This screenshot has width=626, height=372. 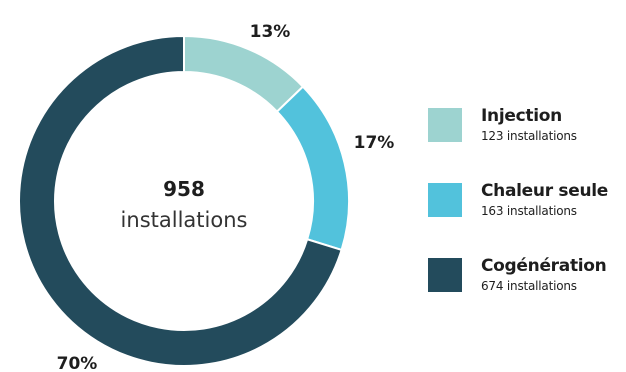 What do you see at coordinates (312, 168) in the screenshot?
I see `donut-slice-chaleur-seule` at bounding box center [312, 168].